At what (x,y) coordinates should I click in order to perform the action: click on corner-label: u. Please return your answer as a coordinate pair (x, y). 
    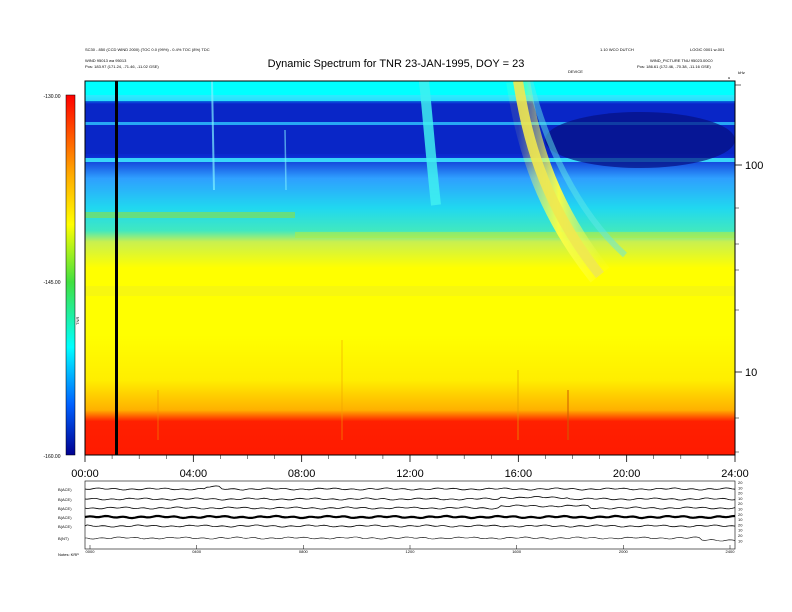
    Looking at the image, I should click on (729, 77).